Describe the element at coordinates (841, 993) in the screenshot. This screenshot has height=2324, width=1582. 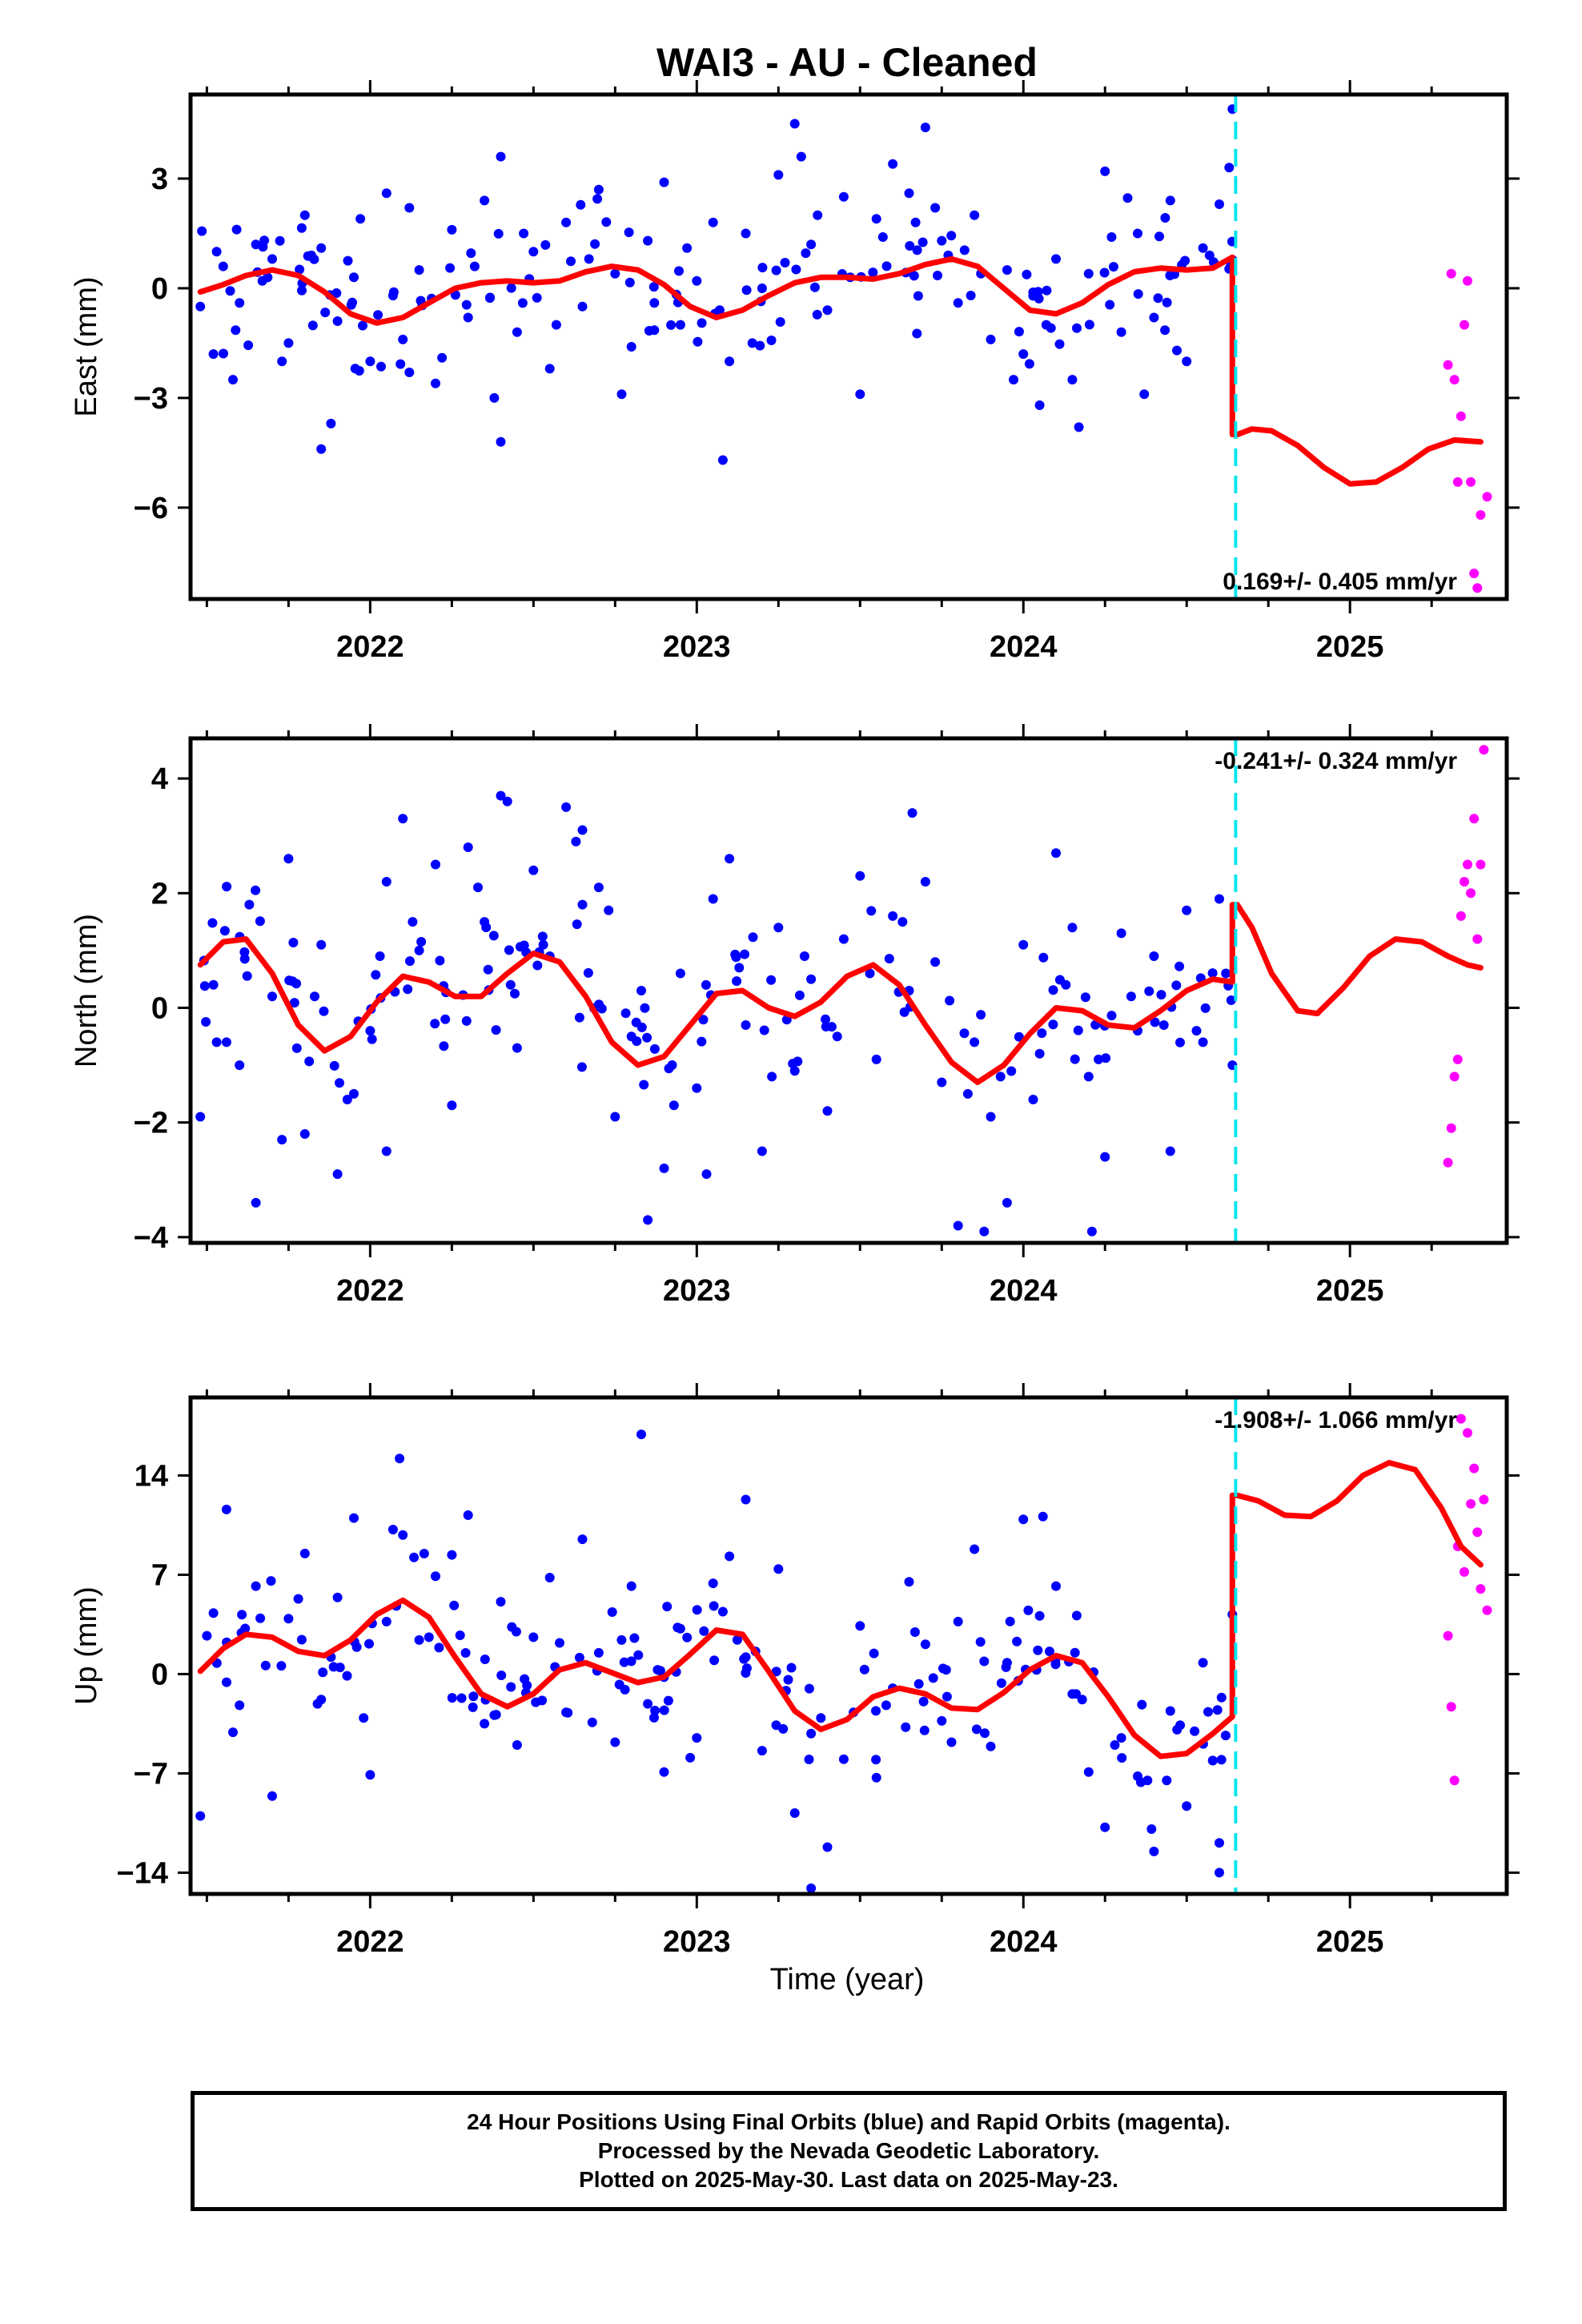
I see `north-model-line` at that location.